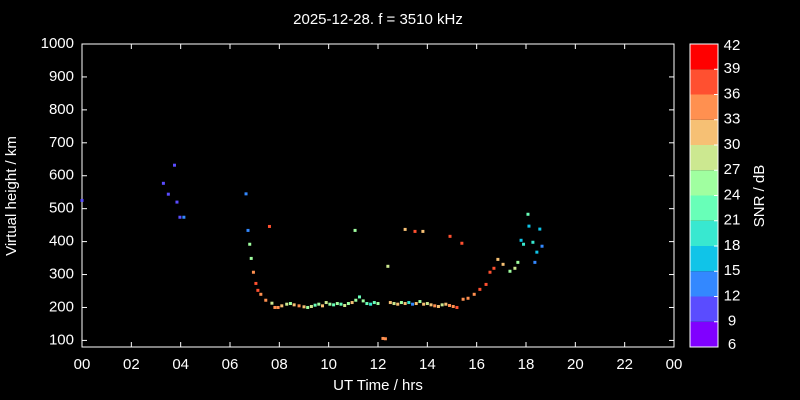 The width and height of the screenshot is (800, 400). I want to click on x-tick-label: 02, so click(131, 364).